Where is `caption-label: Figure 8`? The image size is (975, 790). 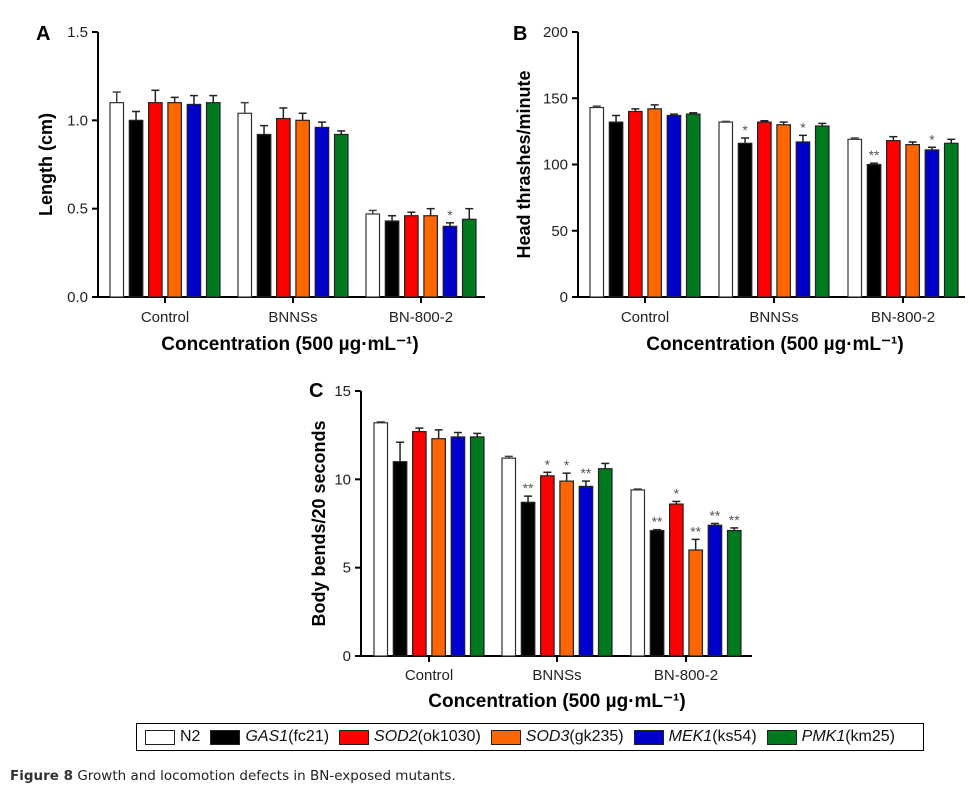
caption-label: Figure 8 is located at coordinates (42, 776).